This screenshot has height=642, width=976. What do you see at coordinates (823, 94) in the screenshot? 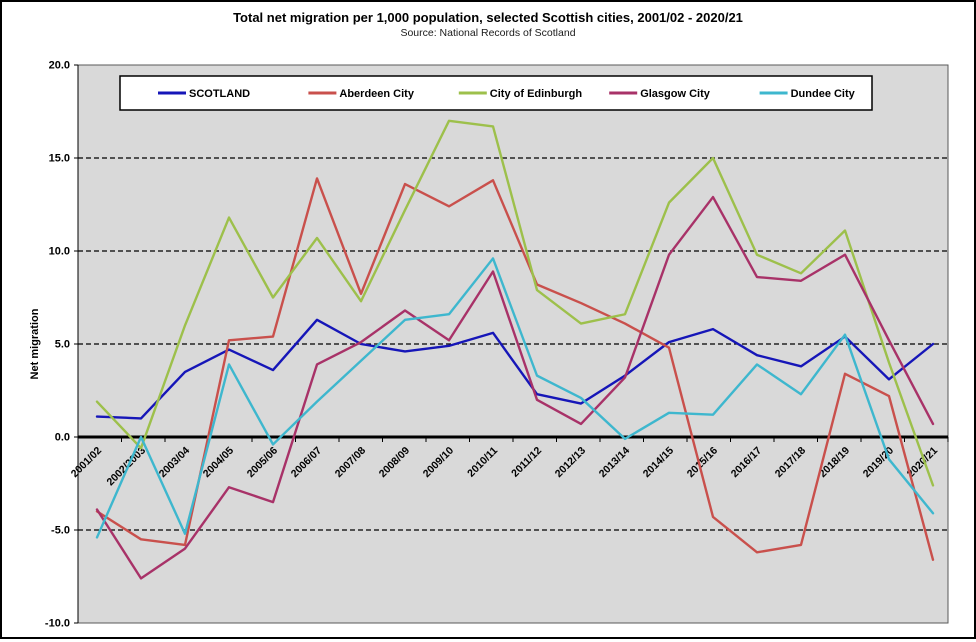
I see `legend-label-4: Dundee City` at bounding box center [823, 94].